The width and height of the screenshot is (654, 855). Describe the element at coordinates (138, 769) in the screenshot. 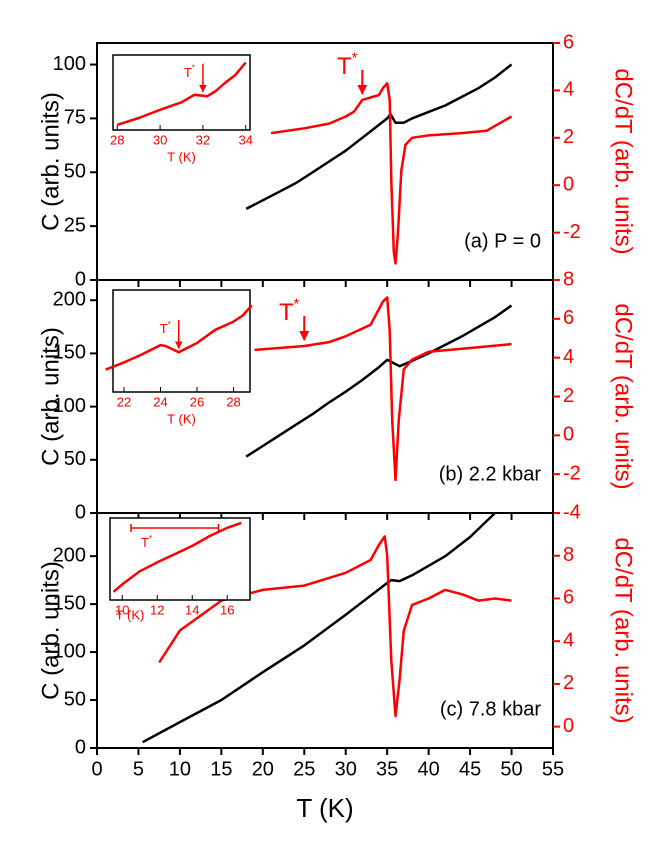

I see `x-tick-label: 5` at that location.